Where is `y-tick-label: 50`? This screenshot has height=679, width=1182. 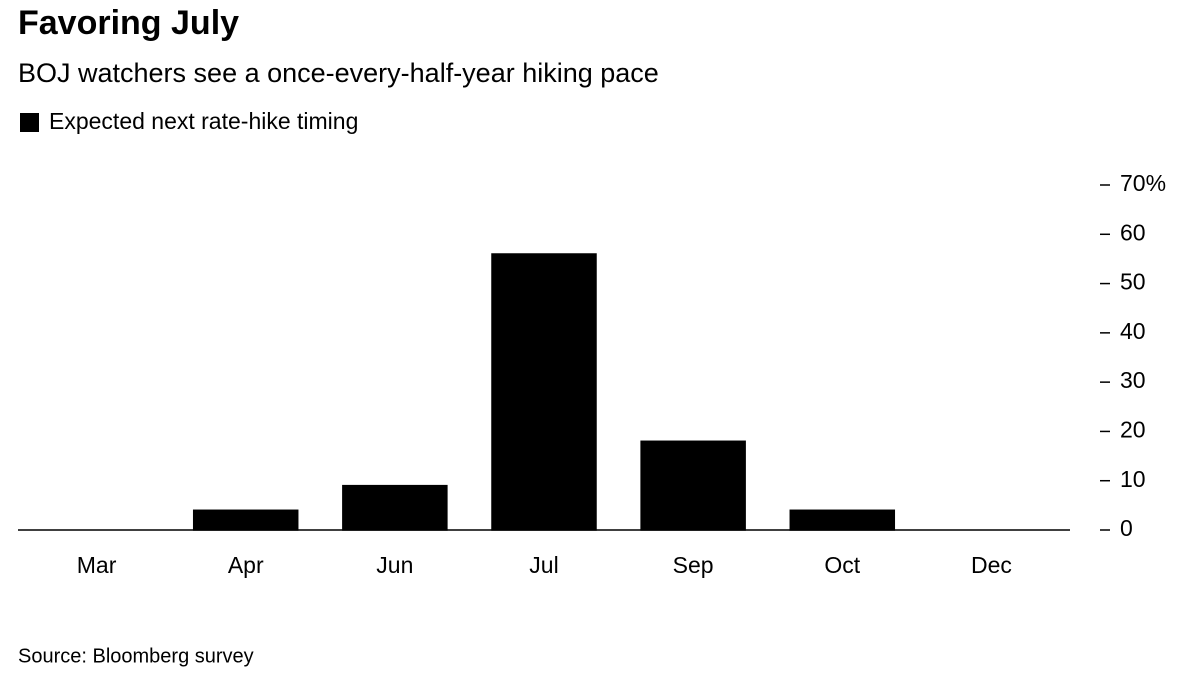
y-tick-label: 50 is located at coordinates (1133, 282).